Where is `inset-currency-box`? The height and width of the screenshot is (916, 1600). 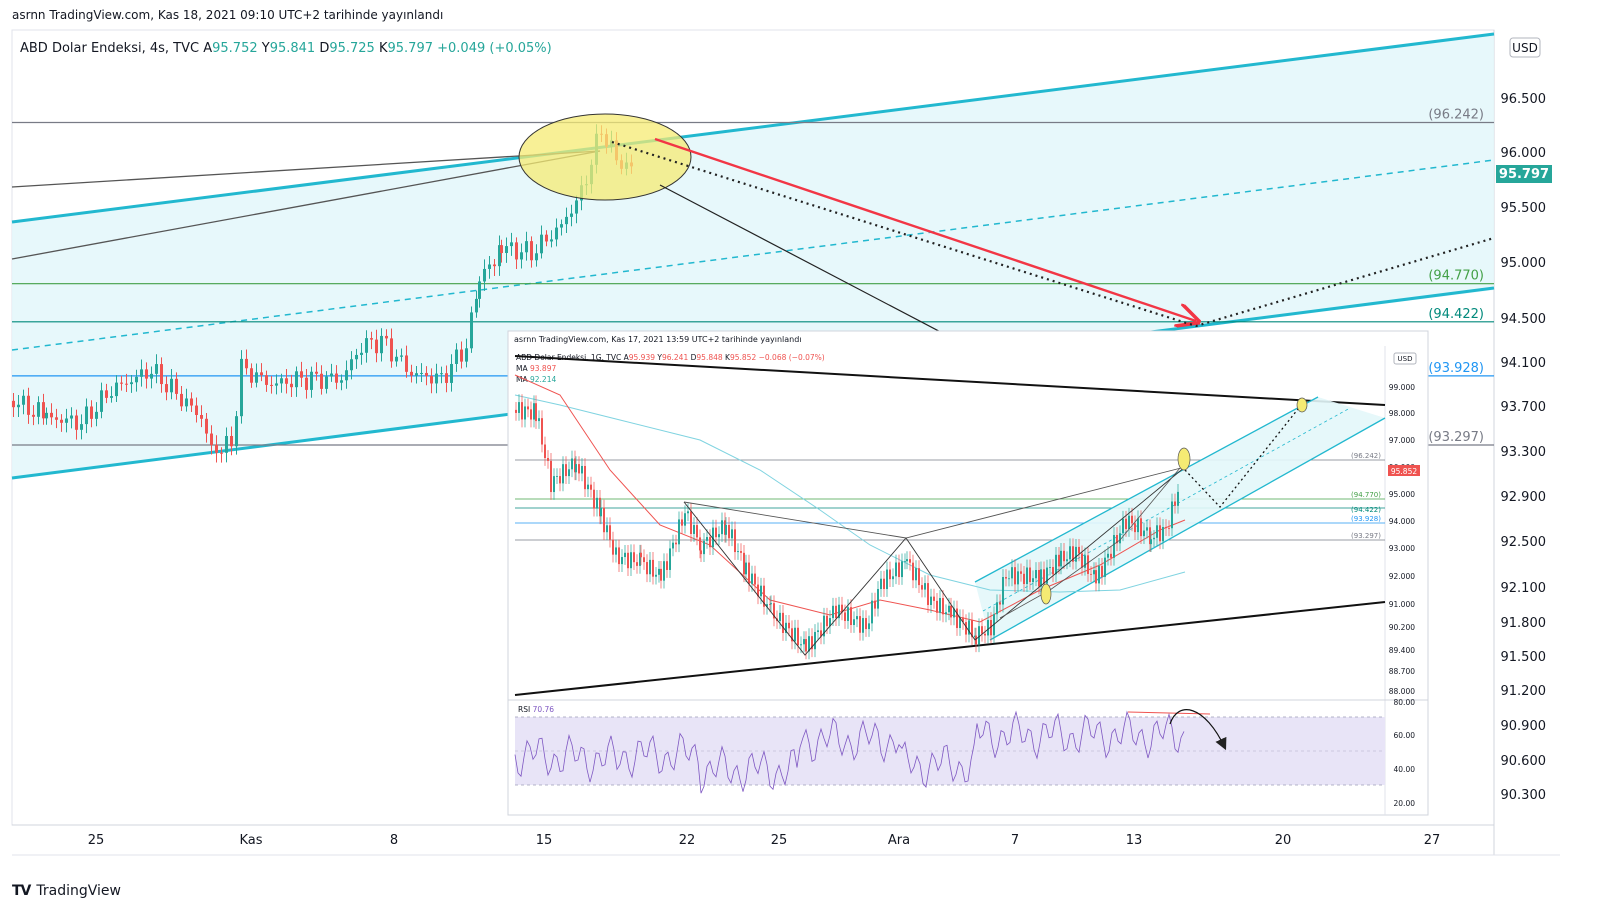
inset-currency-box is located at coordinates (1405, 358).